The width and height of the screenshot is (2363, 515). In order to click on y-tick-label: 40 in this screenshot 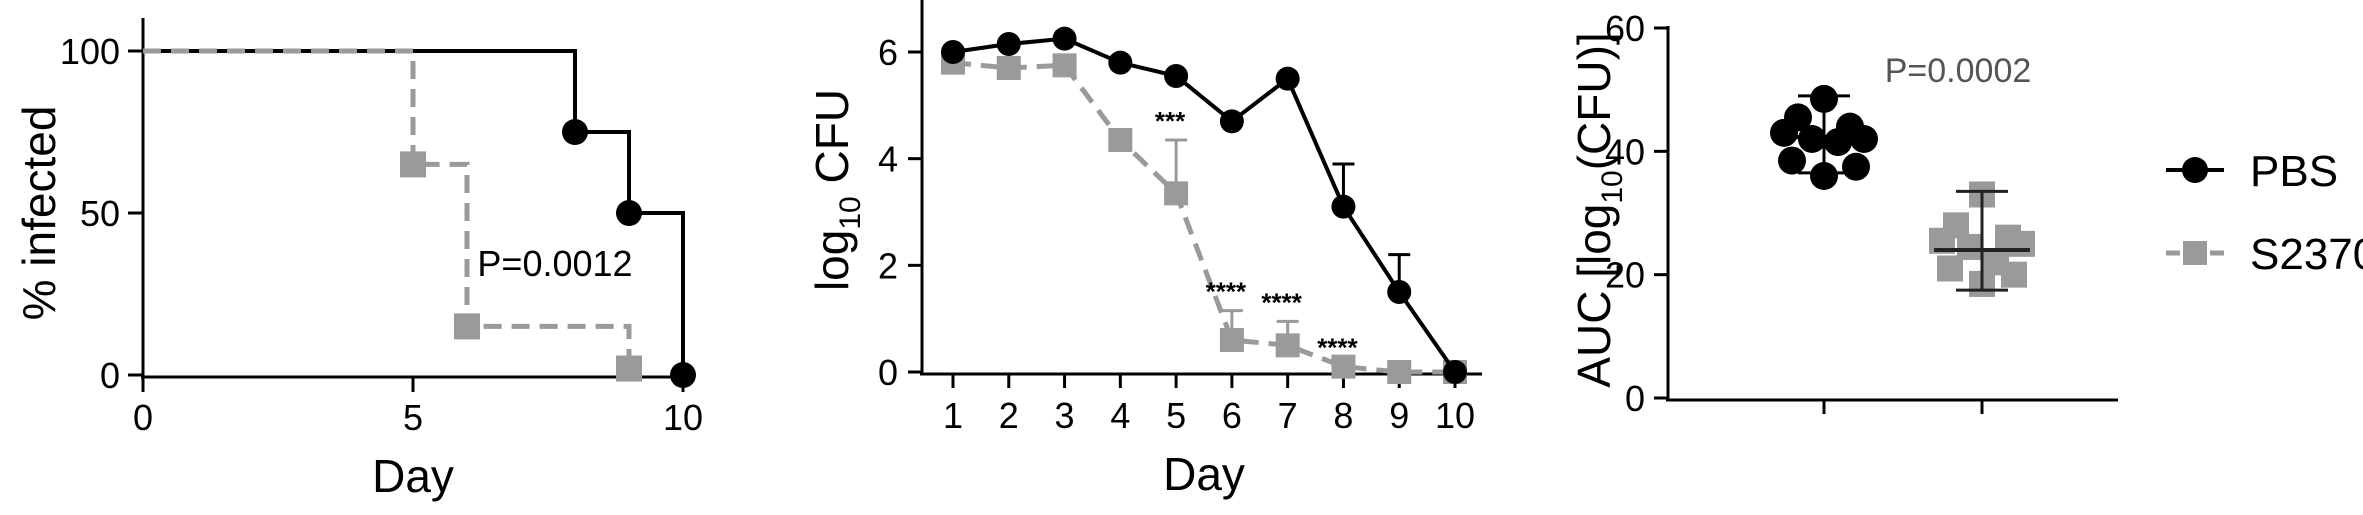, I will do `click(1625, 151)`.